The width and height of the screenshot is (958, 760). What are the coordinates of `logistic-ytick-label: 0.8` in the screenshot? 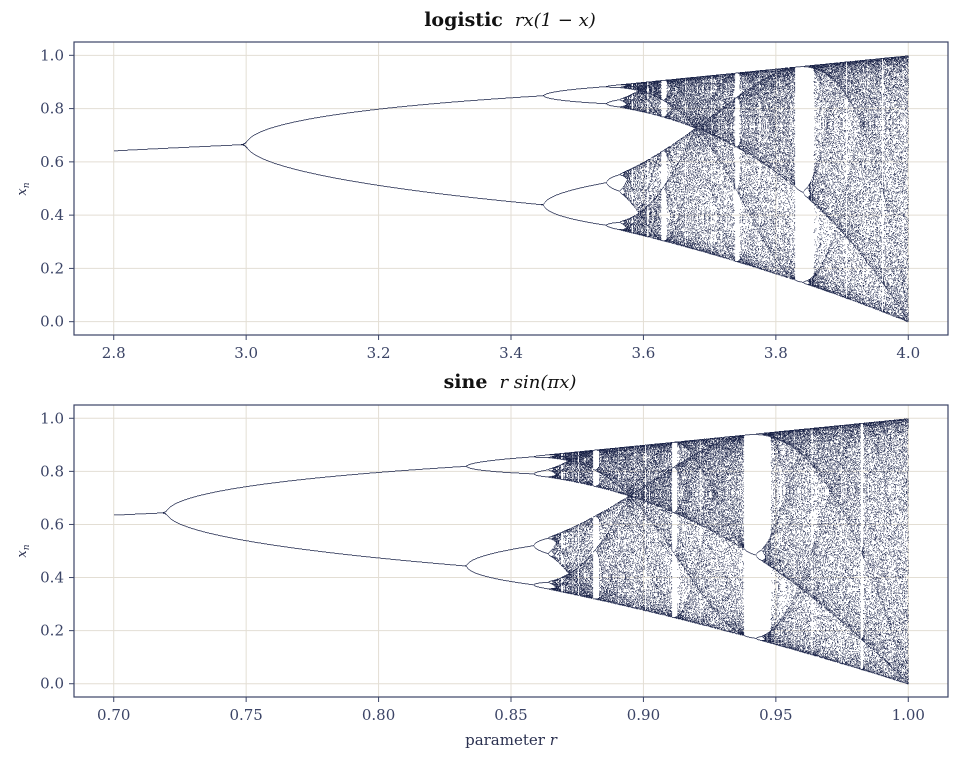 It's located at (52, 109).